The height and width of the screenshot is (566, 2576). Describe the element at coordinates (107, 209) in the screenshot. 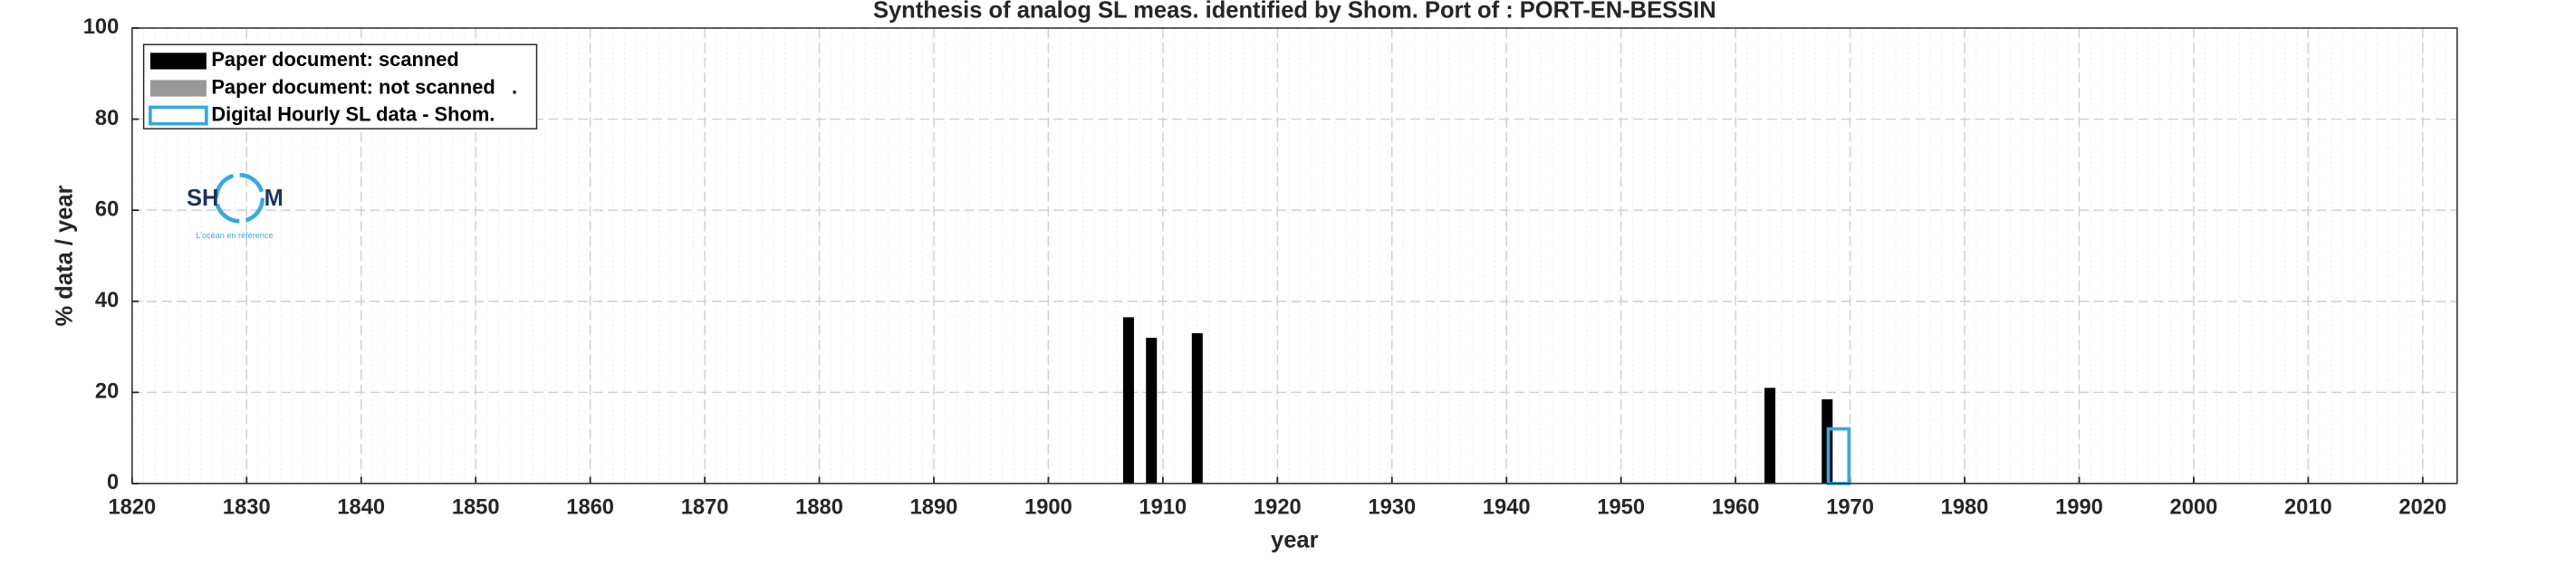

I see `y-tick-label: 60` at that location.